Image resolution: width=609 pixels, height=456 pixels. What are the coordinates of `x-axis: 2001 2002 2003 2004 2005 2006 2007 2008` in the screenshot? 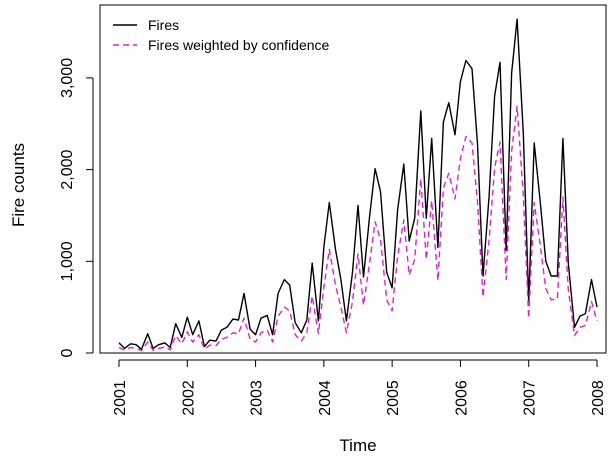 It's located at (359, 387).